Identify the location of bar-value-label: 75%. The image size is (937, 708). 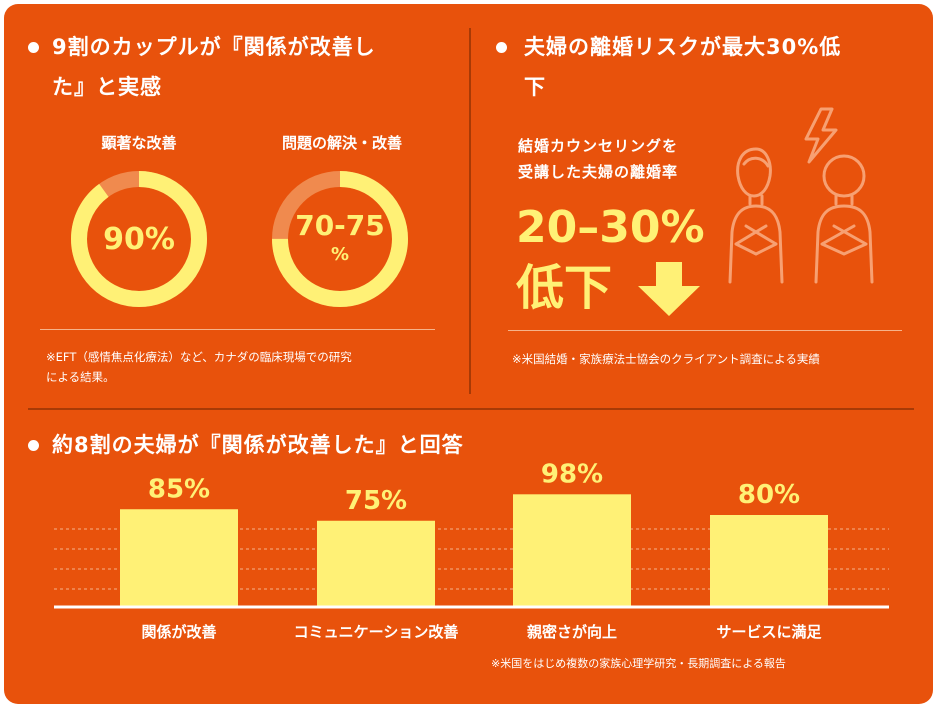
(376, 501).